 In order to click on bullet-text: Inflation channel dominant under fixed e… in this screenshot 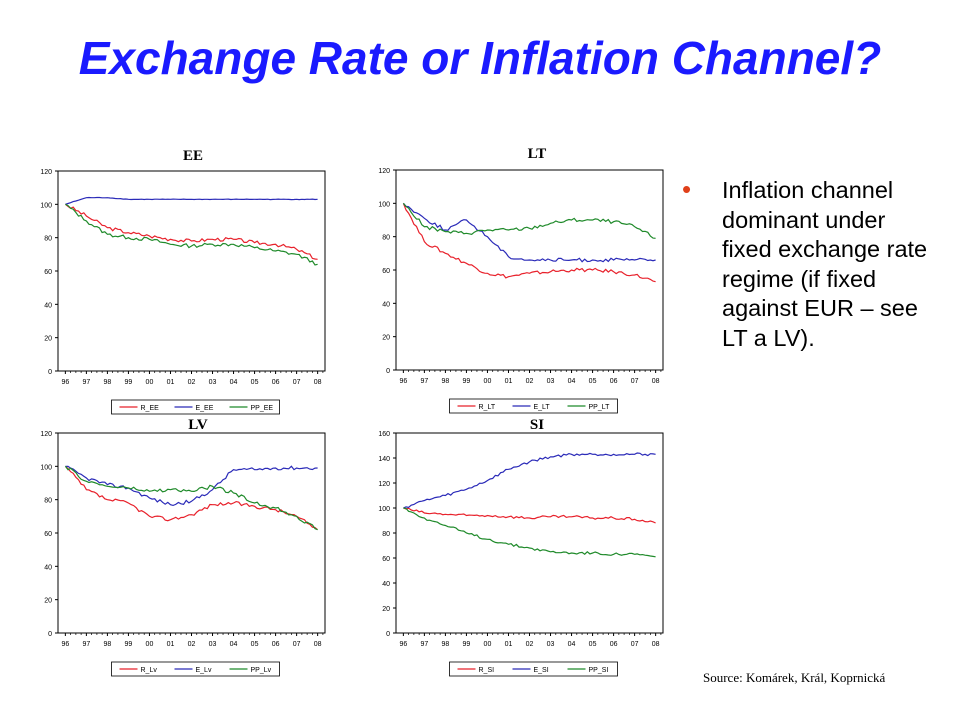, I will do `click(825, 264)`.